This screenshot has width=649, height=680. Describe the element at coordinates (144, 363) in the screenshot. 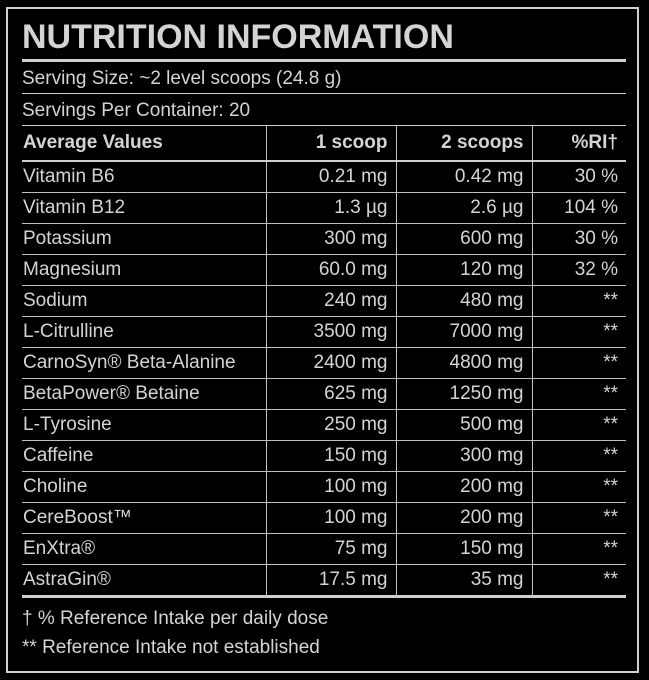

I see `nutrient-name: CarnoSyn® Beta-Alanine` at that location.